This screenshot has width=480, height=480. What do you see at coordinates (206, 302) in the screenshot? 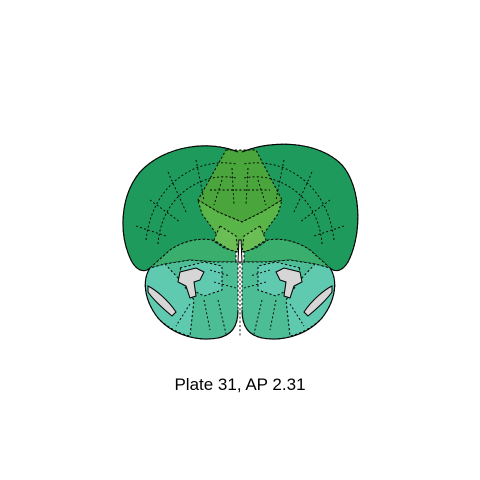
I see `ventral-lines-left` at bounding box center [206, 302].